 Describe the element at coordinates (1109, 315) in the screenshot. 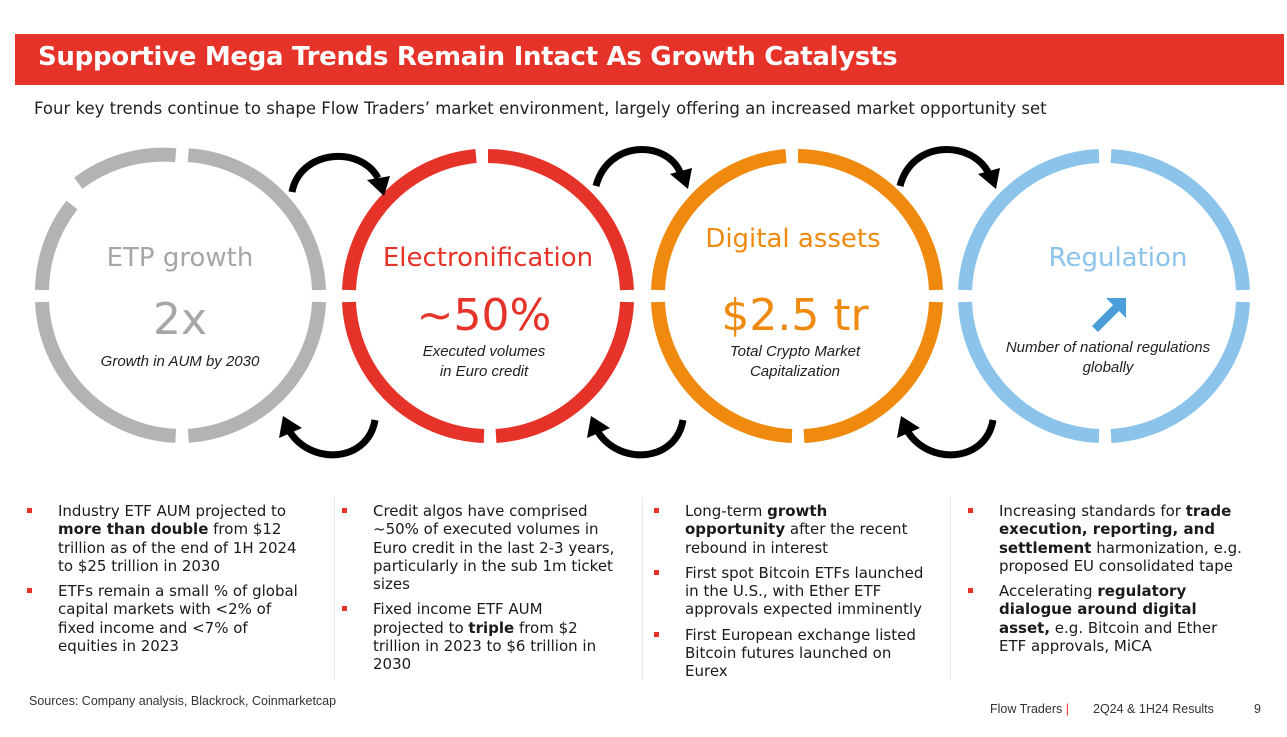

I see `up-right-arrow-icon` at that location.